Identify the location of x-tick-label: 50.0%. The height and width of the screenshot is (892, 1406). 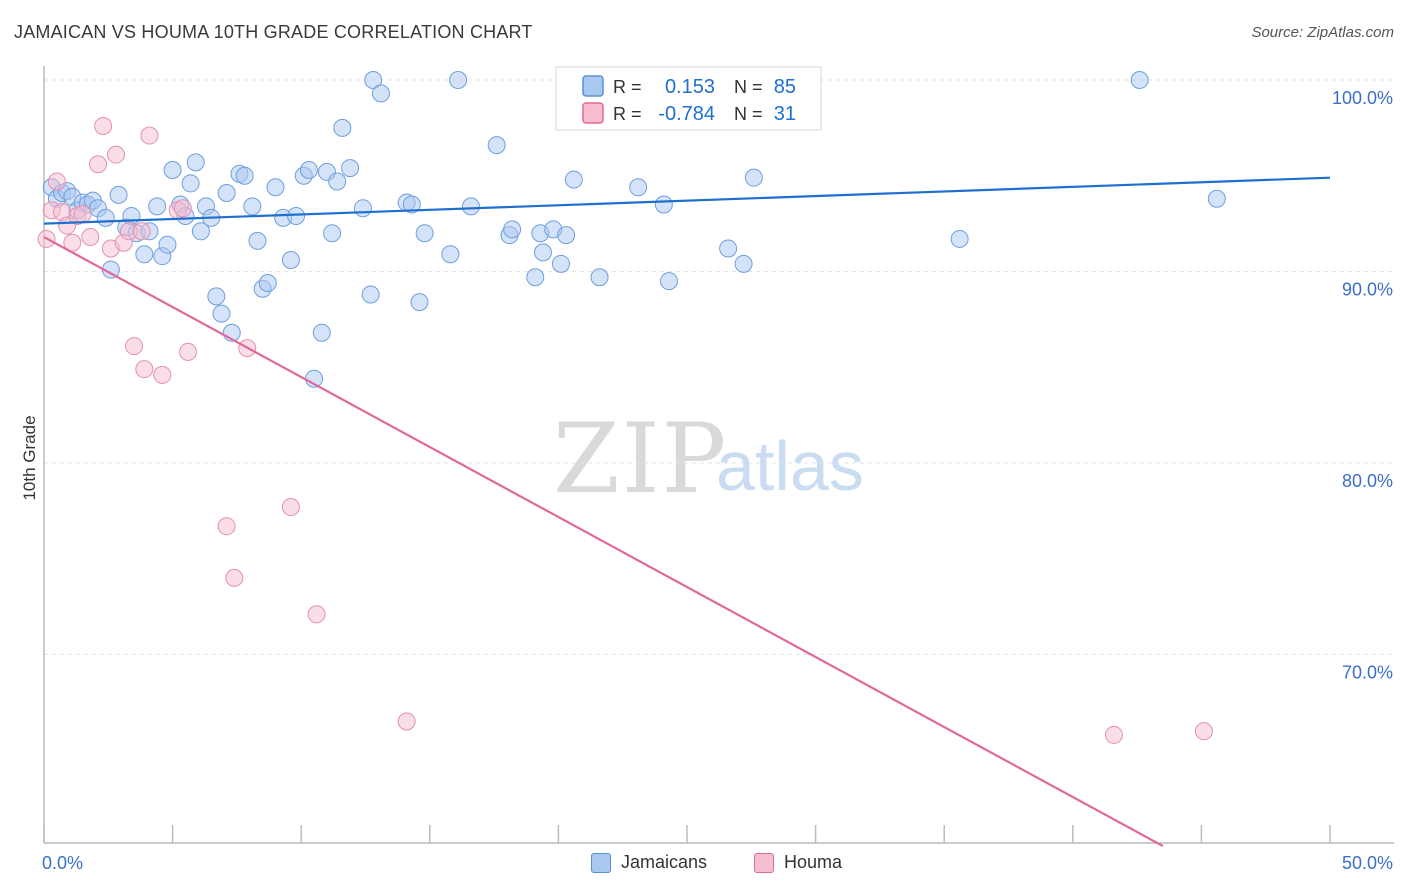
(1367, 863).